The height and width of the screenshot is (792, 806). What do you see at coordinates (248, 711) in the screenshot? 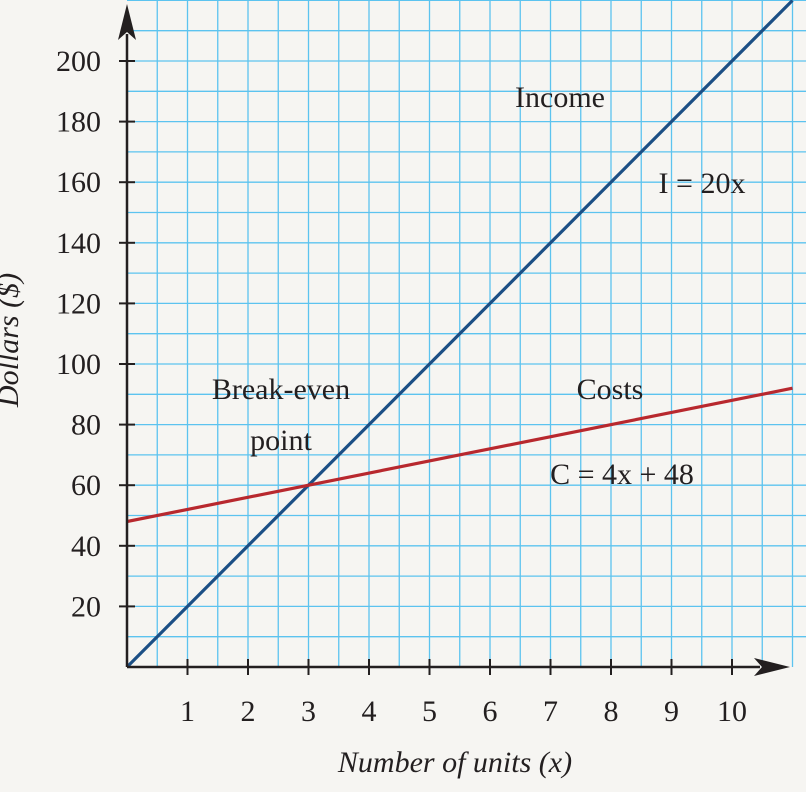
I see `x-tick-label: 2` at bounding box center [248, 711].